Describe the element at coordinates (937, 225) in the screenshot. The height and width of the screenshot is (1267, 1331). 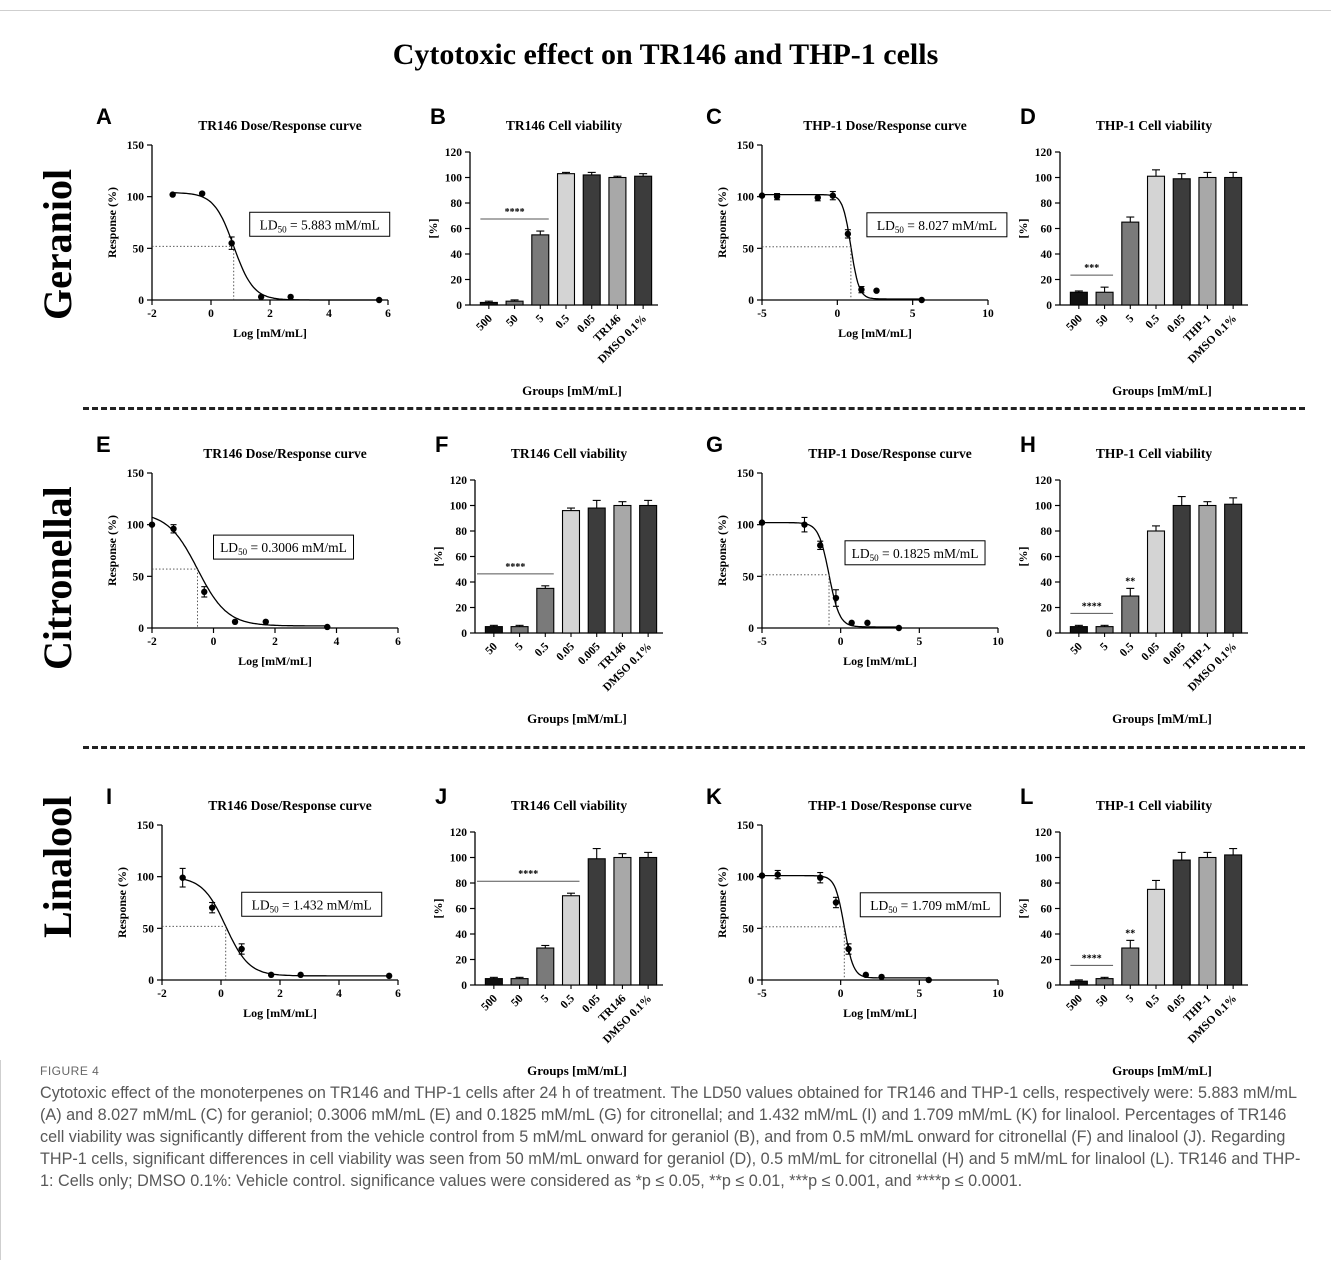
I see `ld50-box` at that location.